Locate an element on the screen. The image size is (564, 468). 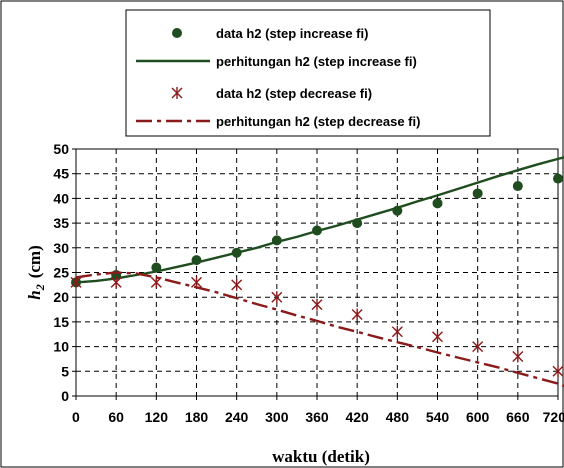
y-tick-label: 10 is located at coordinates (61, 347).